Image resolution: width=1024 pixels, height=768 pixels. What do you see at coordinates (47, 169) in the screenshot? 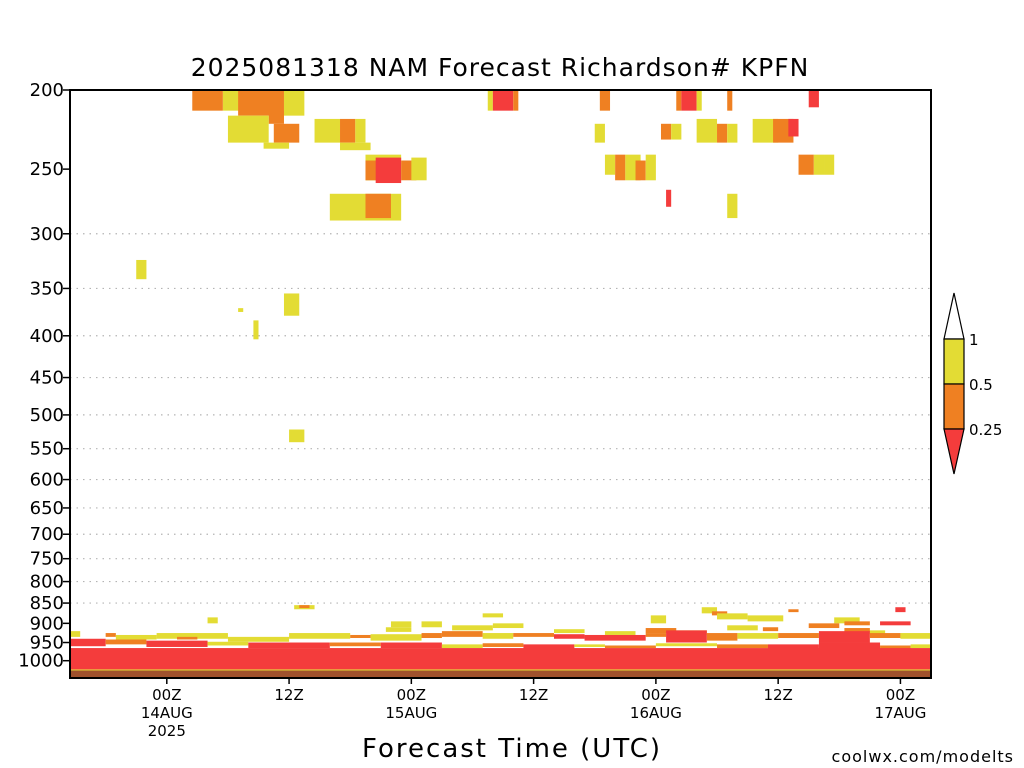
I see `y-tick-label: 250` at bounding box center [47, 169].